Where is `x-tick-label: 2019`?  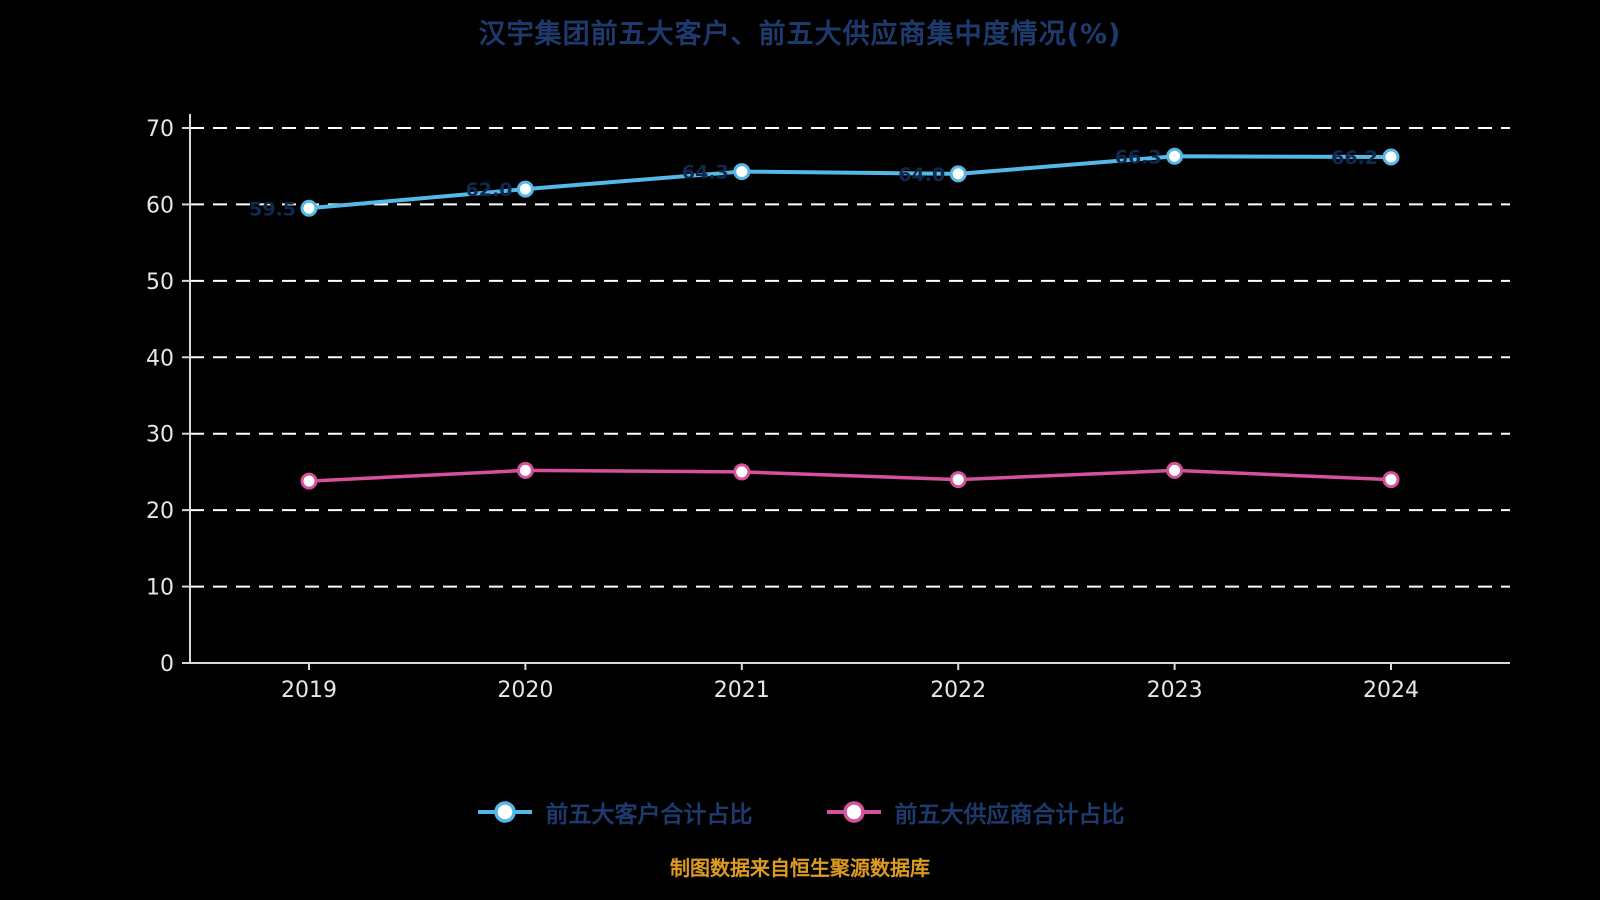 x-tick-label: 2019 is located at coordinates (309, 690).